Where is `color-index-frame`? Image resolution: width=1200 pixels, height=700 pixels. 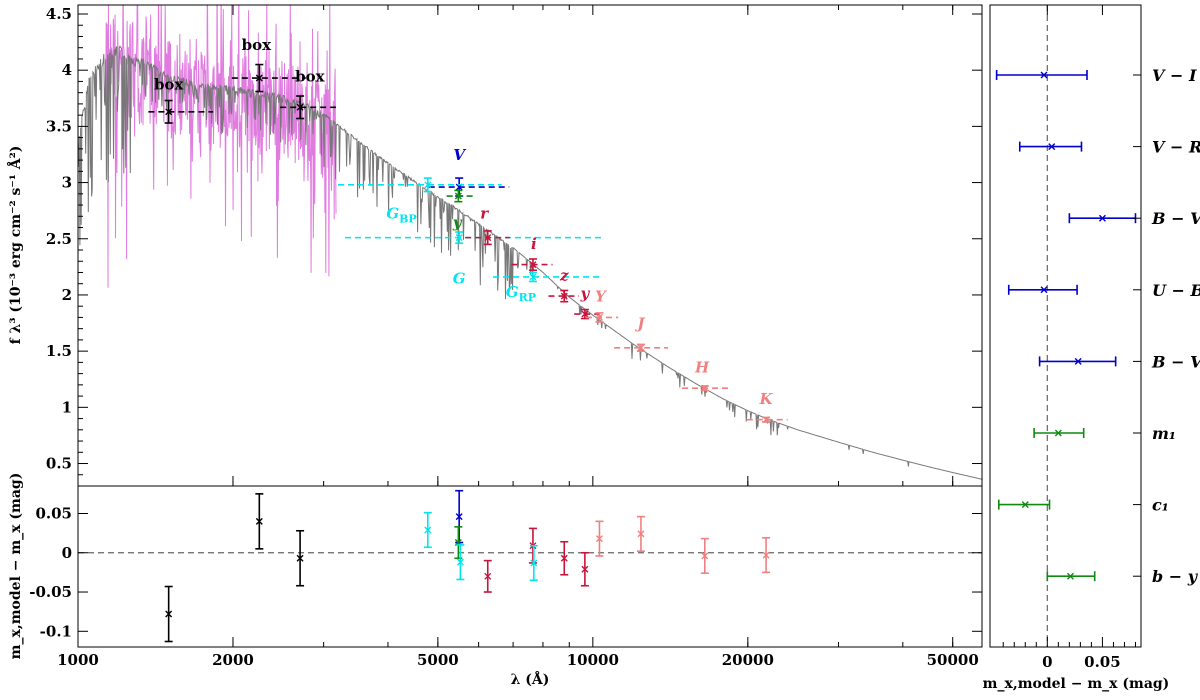
color-index-frame is located at coordinates (1065, 326).